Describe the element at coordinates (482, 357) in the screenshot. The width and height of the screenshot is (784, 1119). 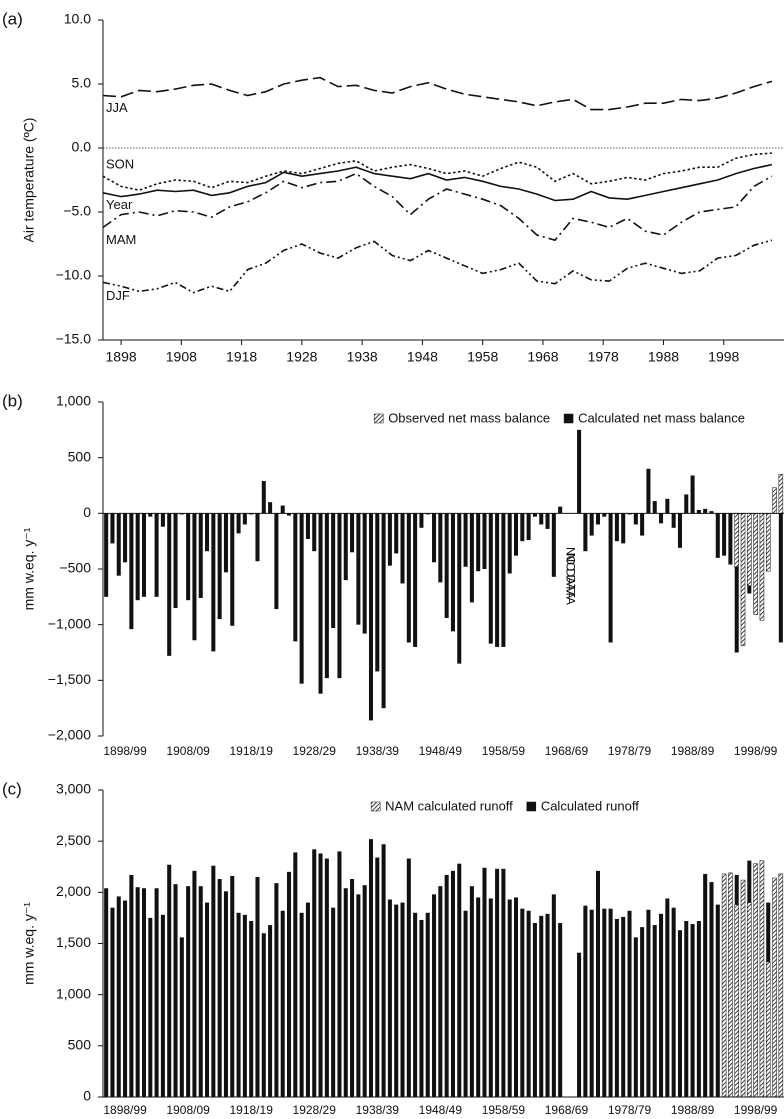
I see `x-tick-label: 1958` at that location.